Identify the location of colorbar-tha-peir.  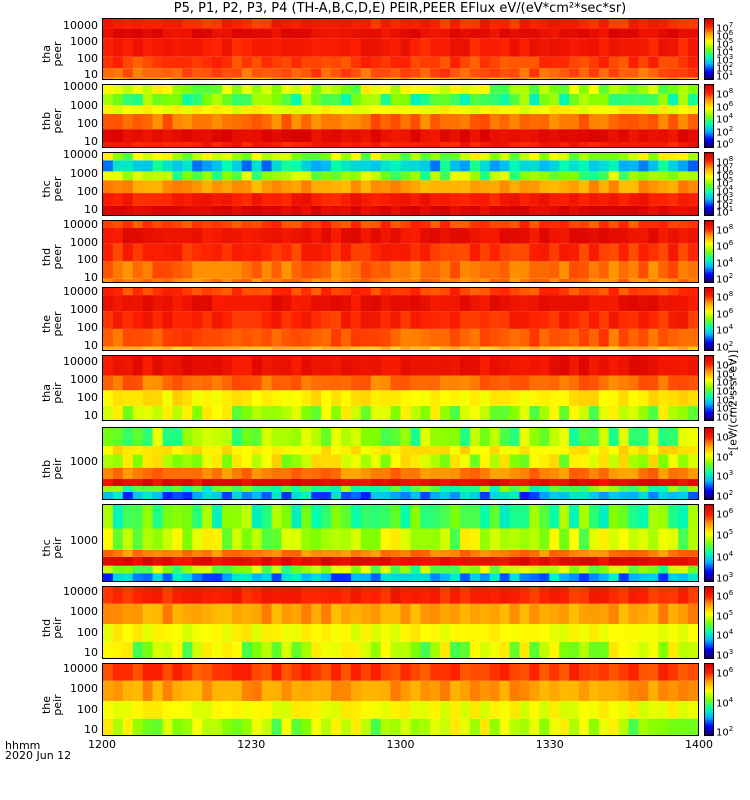
(709, 388).